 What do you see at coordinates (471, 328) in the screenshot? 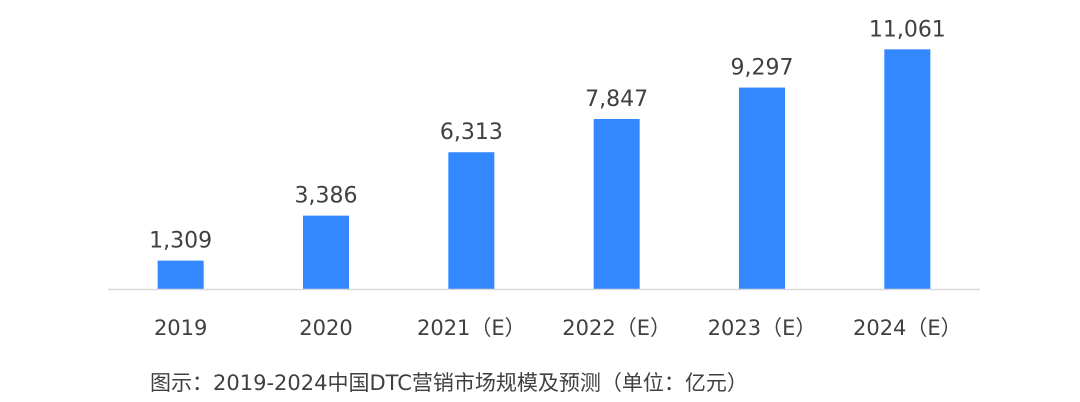
I see `x-tick-label: 2021（E）` at bounding box center [471, 328].